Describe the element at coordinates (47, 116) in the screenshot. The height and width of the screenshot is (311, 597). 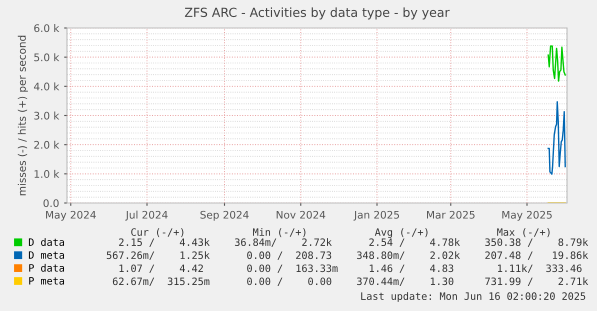
I see `y-tick-label: 3.0 k` at that location.